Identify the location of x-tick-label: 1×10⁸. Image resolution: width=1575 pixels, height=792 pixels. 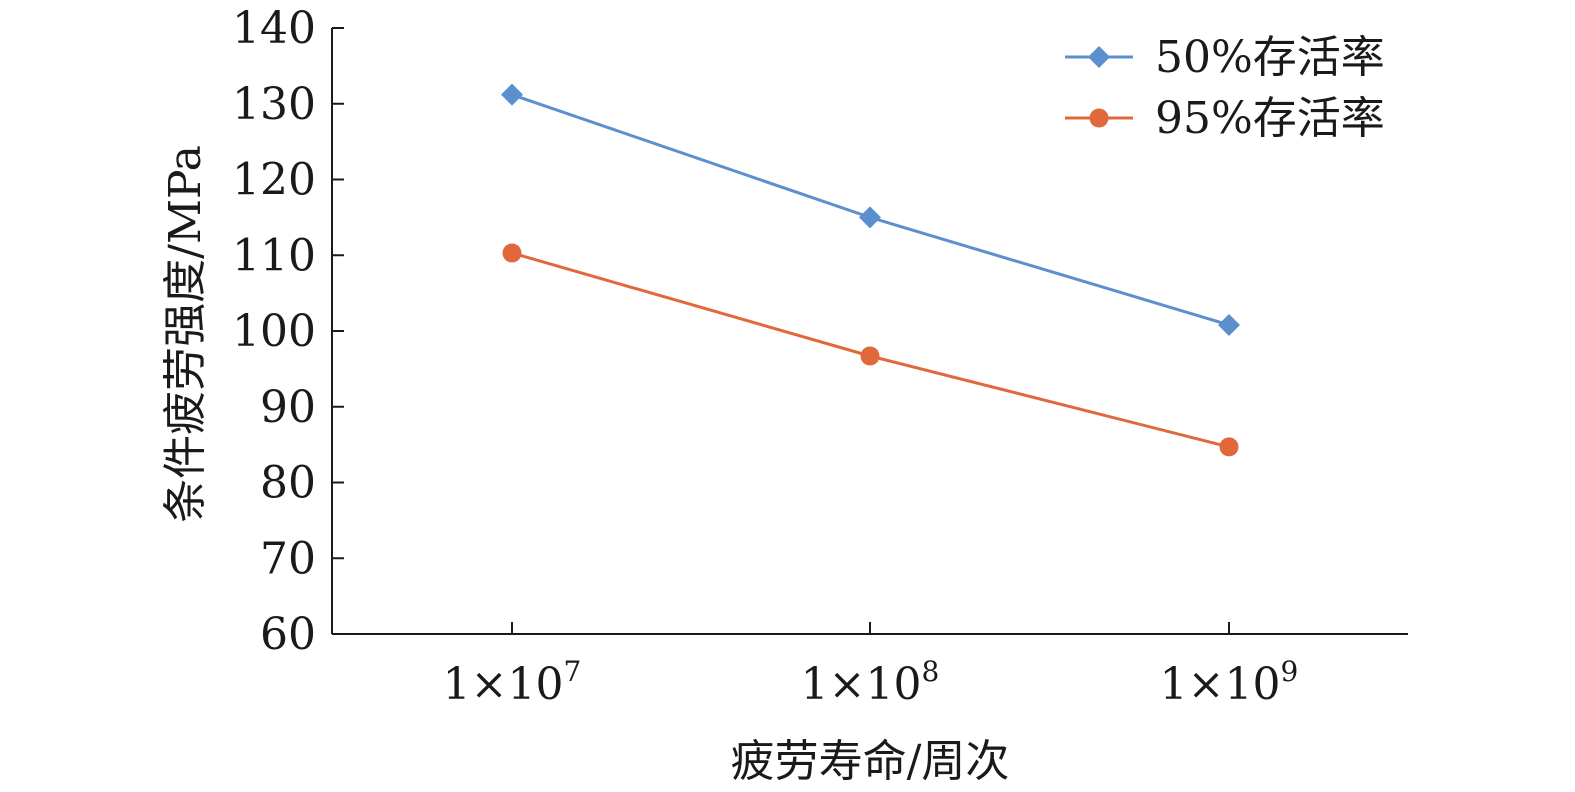
(870, 682).